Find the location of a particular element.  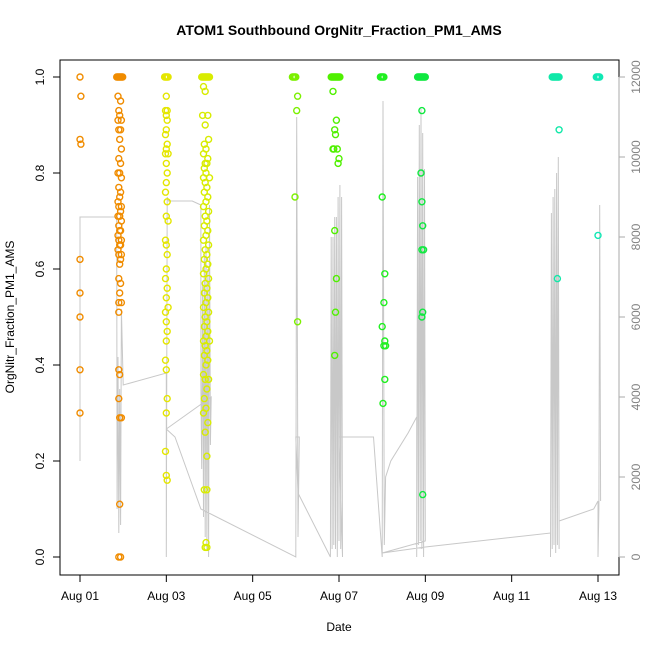

x-tick-label: Aug 09 is located at coordinates (425, 596).